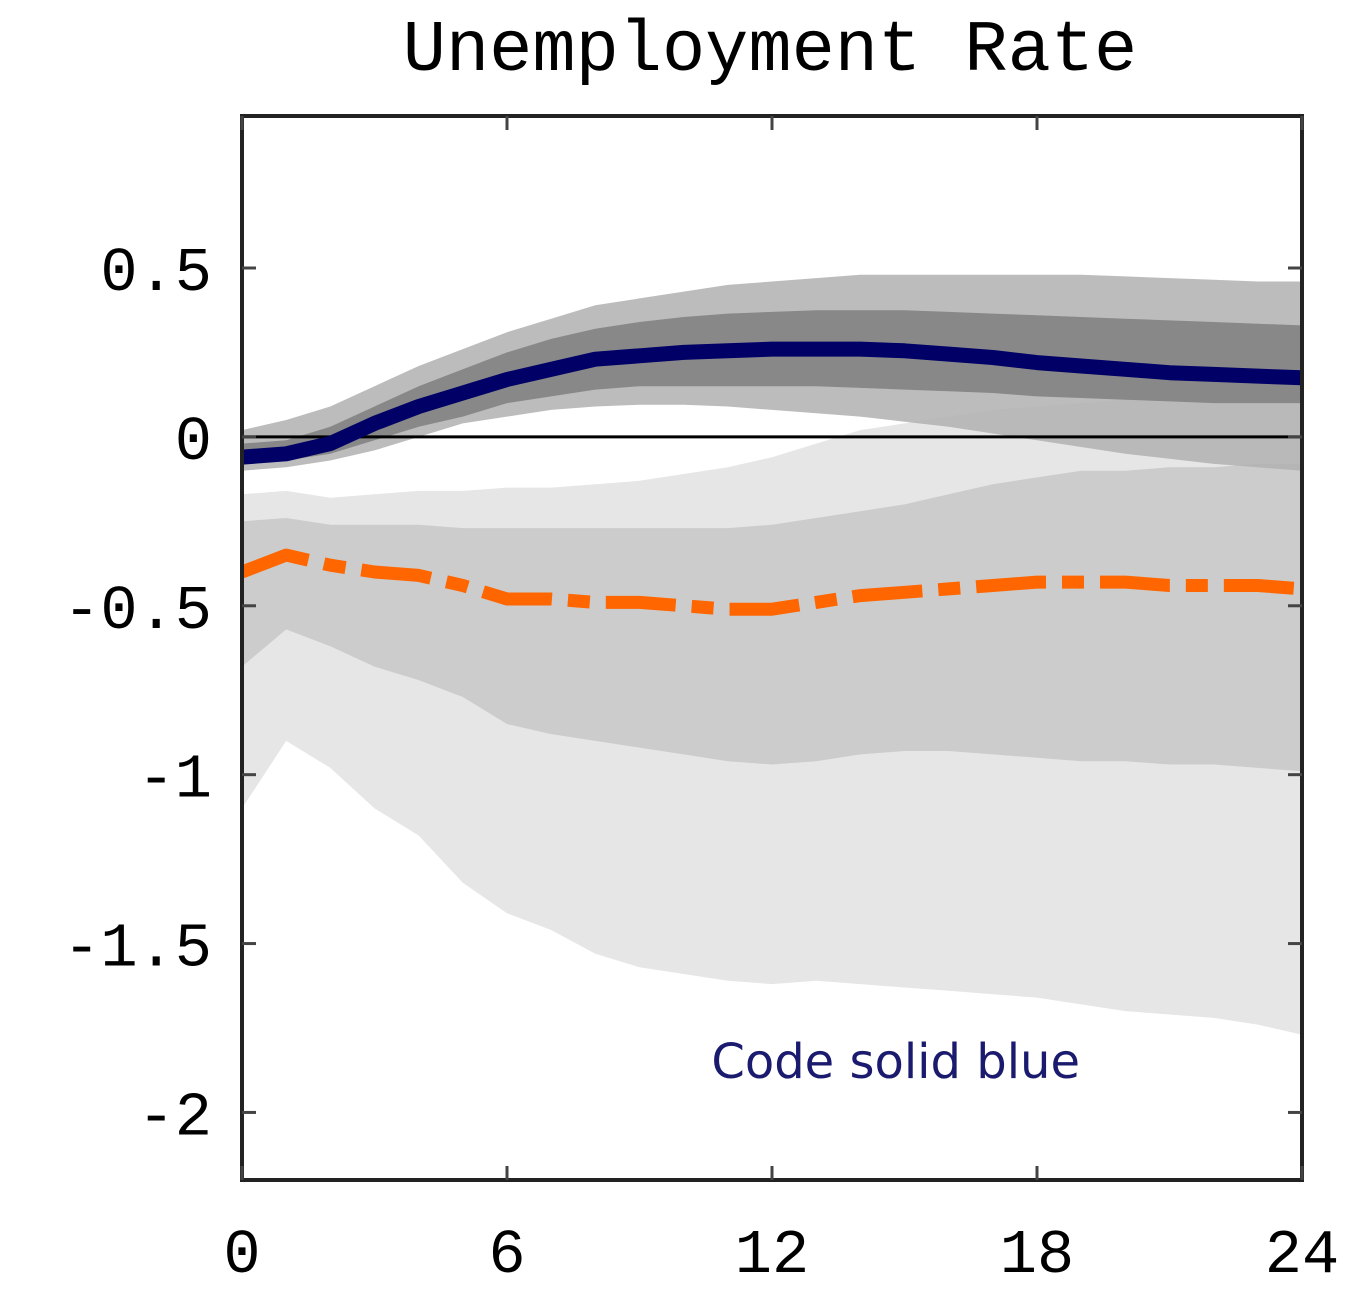 Image resolution: width=1359 pixels, height=1290 pixels. What do you see at coordinates (772, 403) in the screenshot?
I see `series-0-line` at bounding box center [772, 403].